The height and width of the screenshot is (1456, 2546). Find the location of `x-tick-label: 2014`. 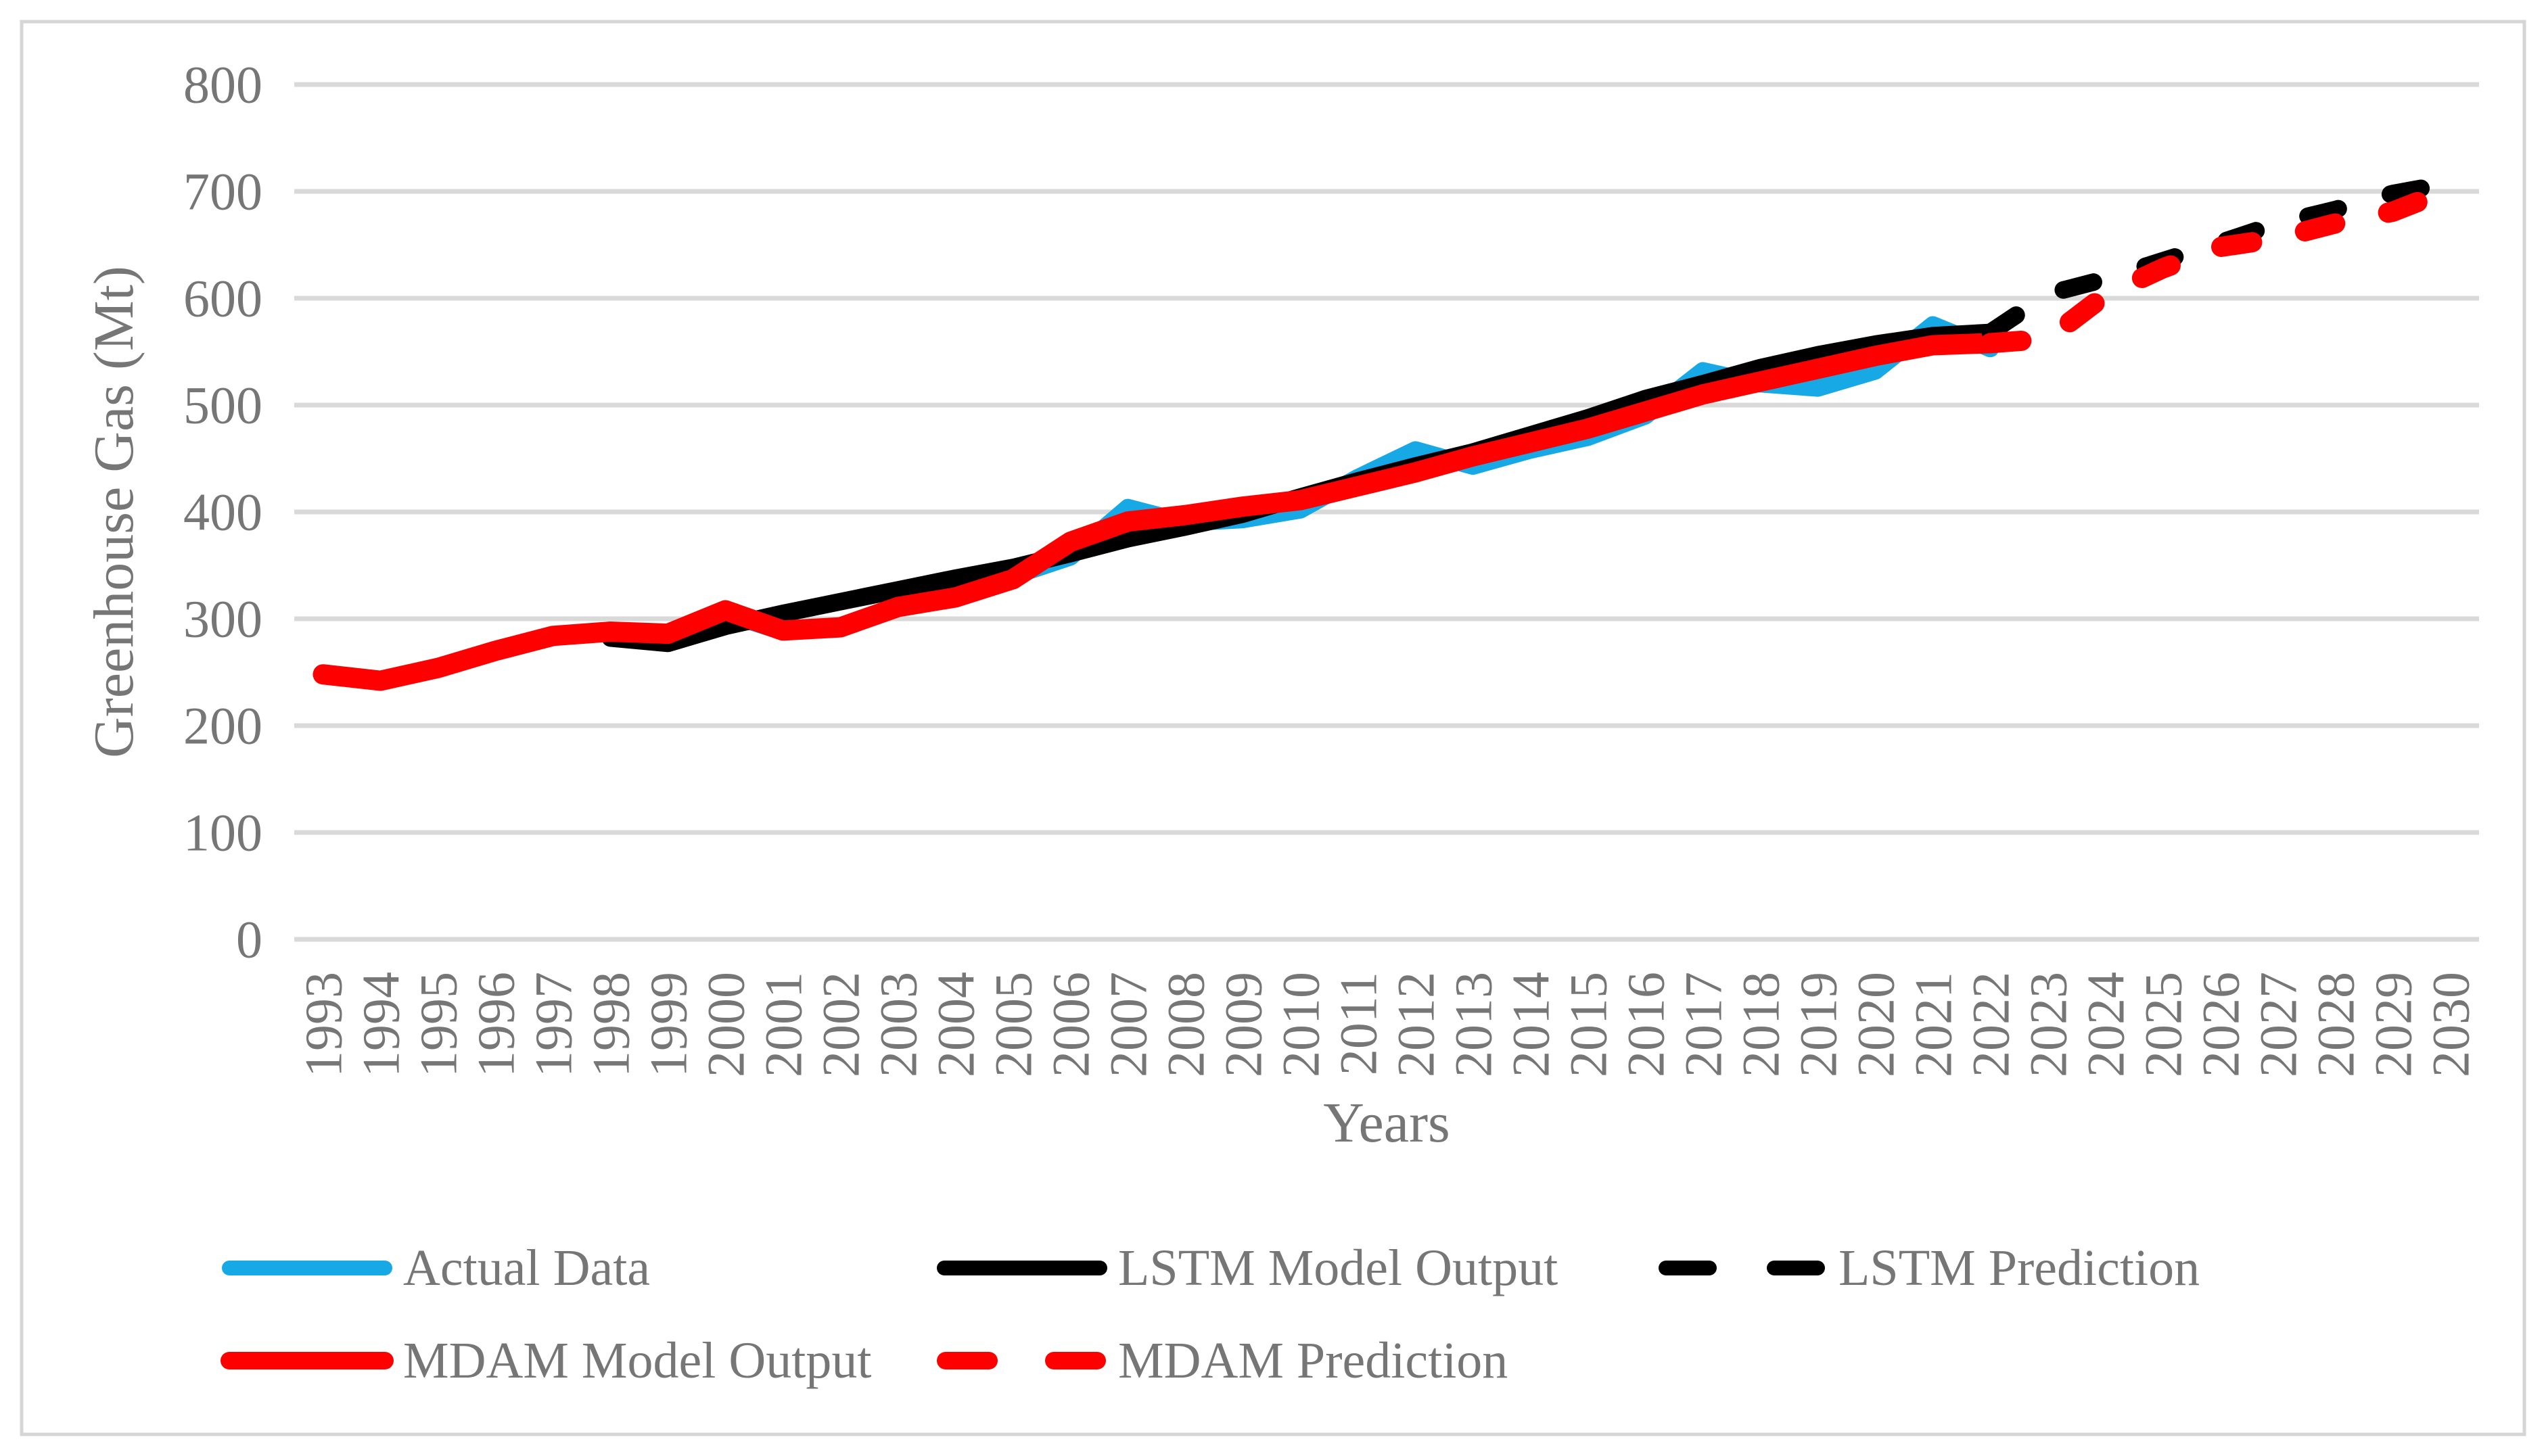

x-tick-label: 2014 is located at coordinates (1531, 1024).